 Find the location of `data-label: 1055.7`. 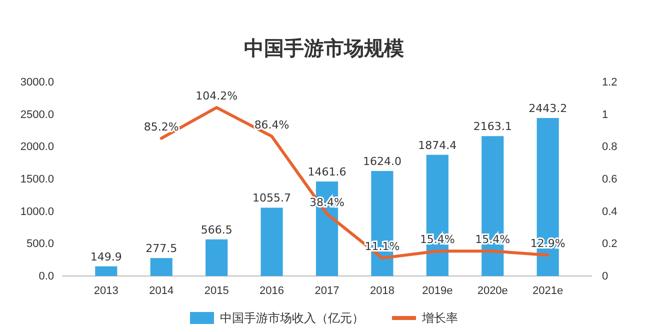

data-label: 1055.7 is located at coordinates (272, 198).